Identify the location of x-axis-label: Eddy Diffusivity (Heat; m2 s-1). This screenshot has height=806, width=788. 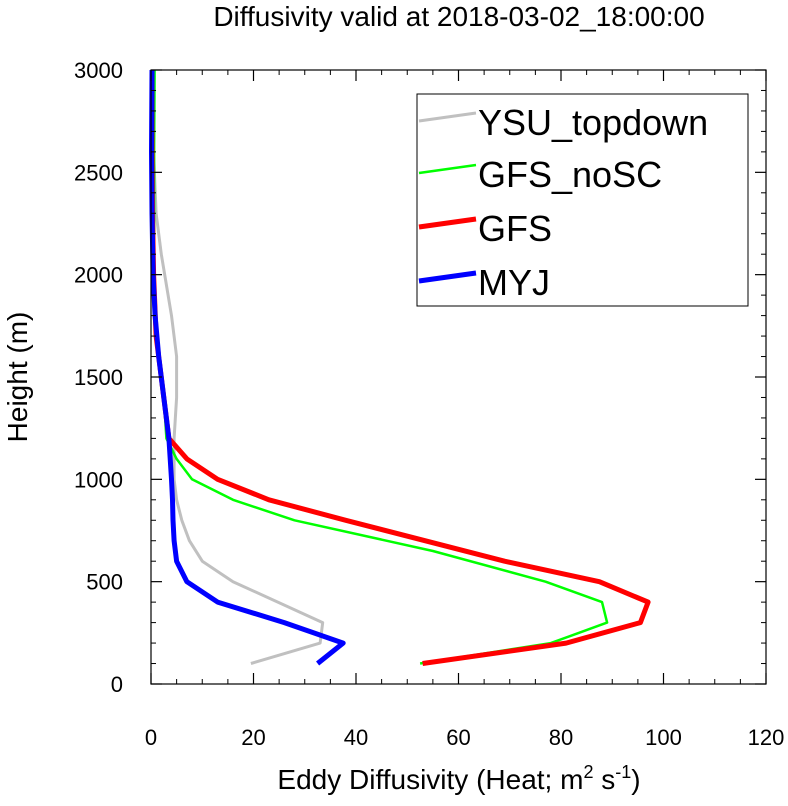
(458, 778).